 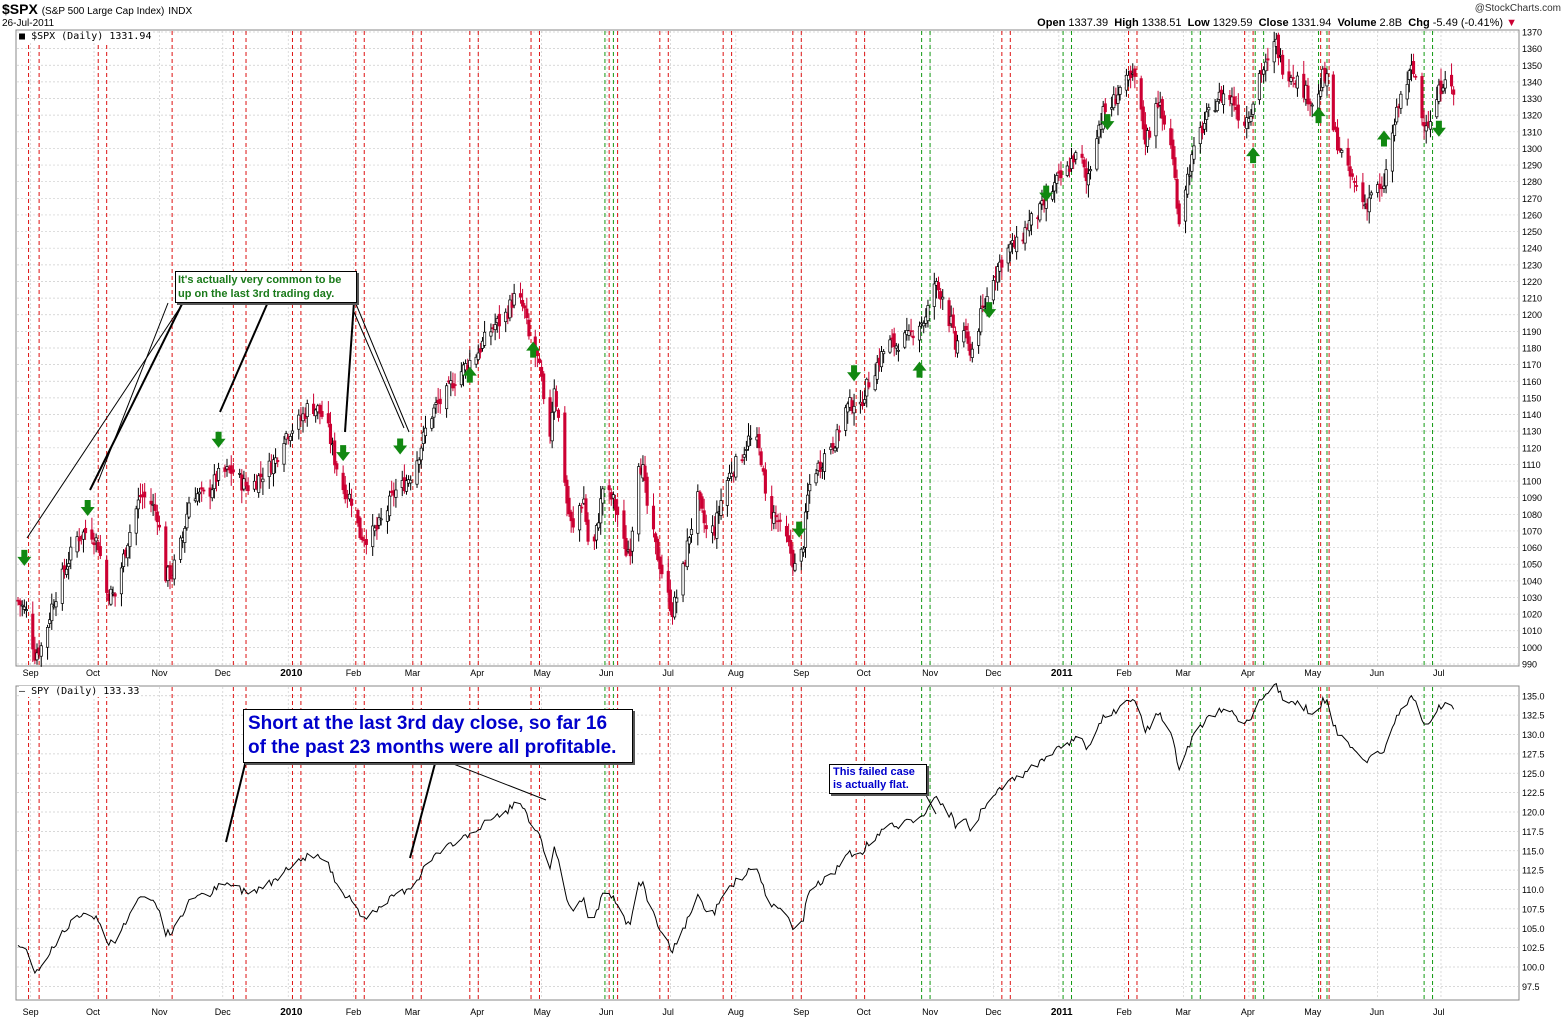 What do you see at coordinates (801, 1012) in the screenshot?
I see `date-tick-label: Sep` at bounding box center [801, 1012].